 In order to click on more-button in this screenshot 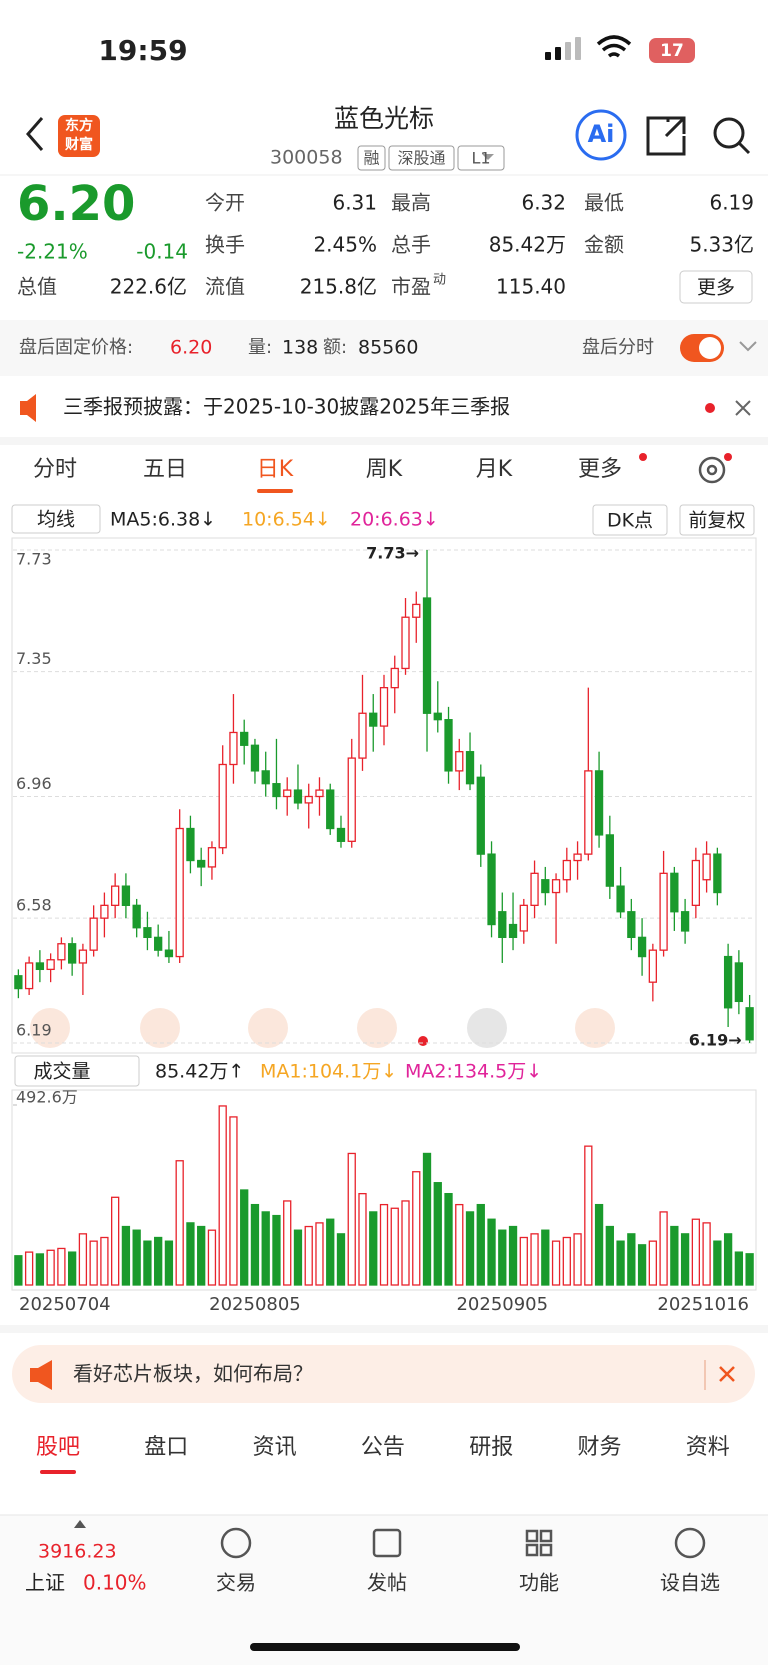, I will do `click(716, 287)`.